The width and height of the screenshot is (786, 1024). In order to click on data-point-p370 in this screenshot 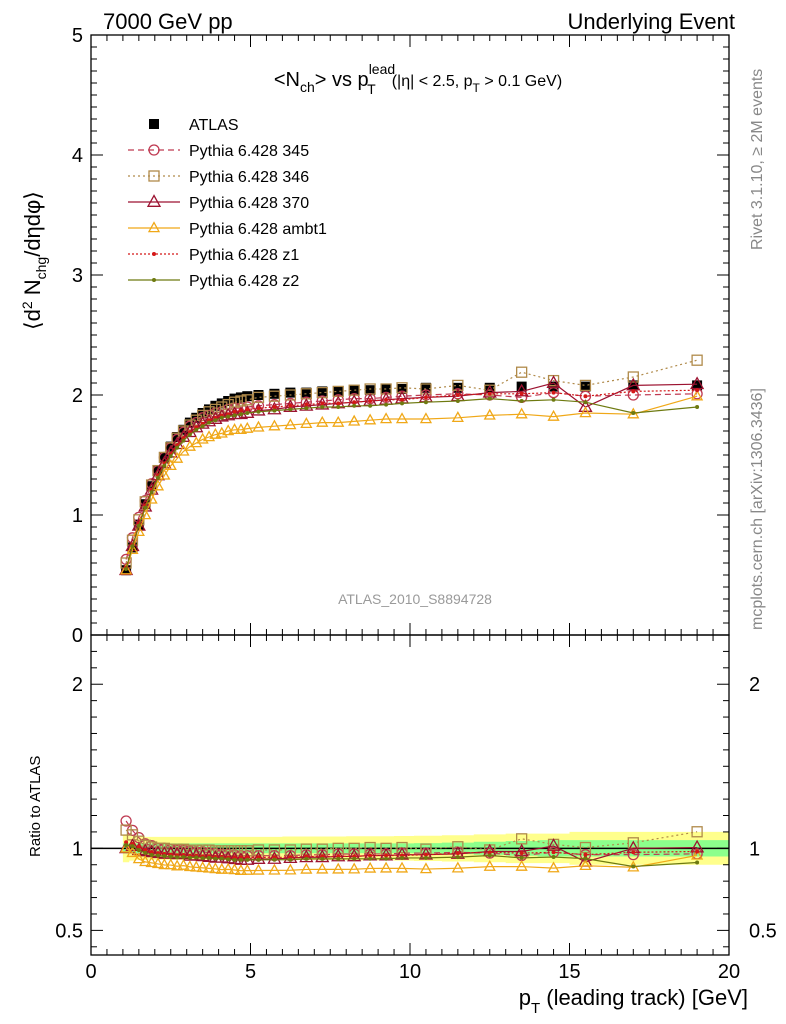, I will do `click(274, 408)`.